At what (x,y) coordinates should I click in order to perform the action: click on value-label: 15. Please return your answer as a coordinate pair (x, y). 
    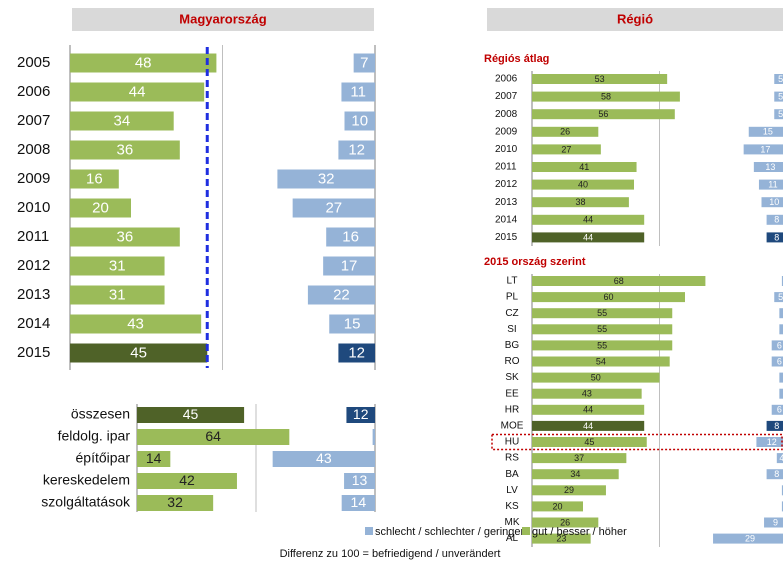
    Looking at the image, I should click on (352, 323).